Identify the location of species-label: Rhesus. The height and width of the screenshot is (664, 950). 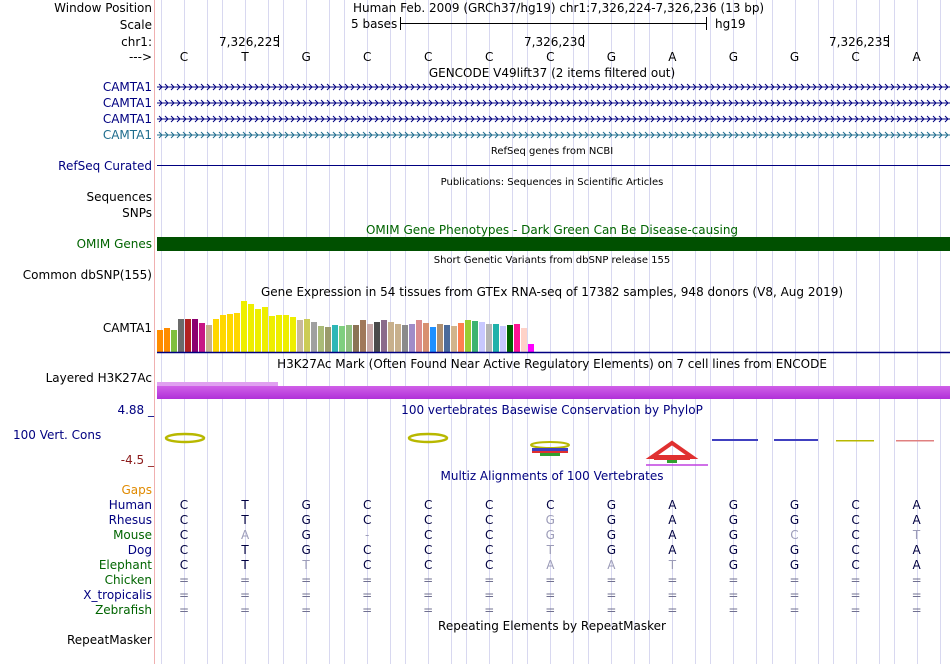
(130, 520).